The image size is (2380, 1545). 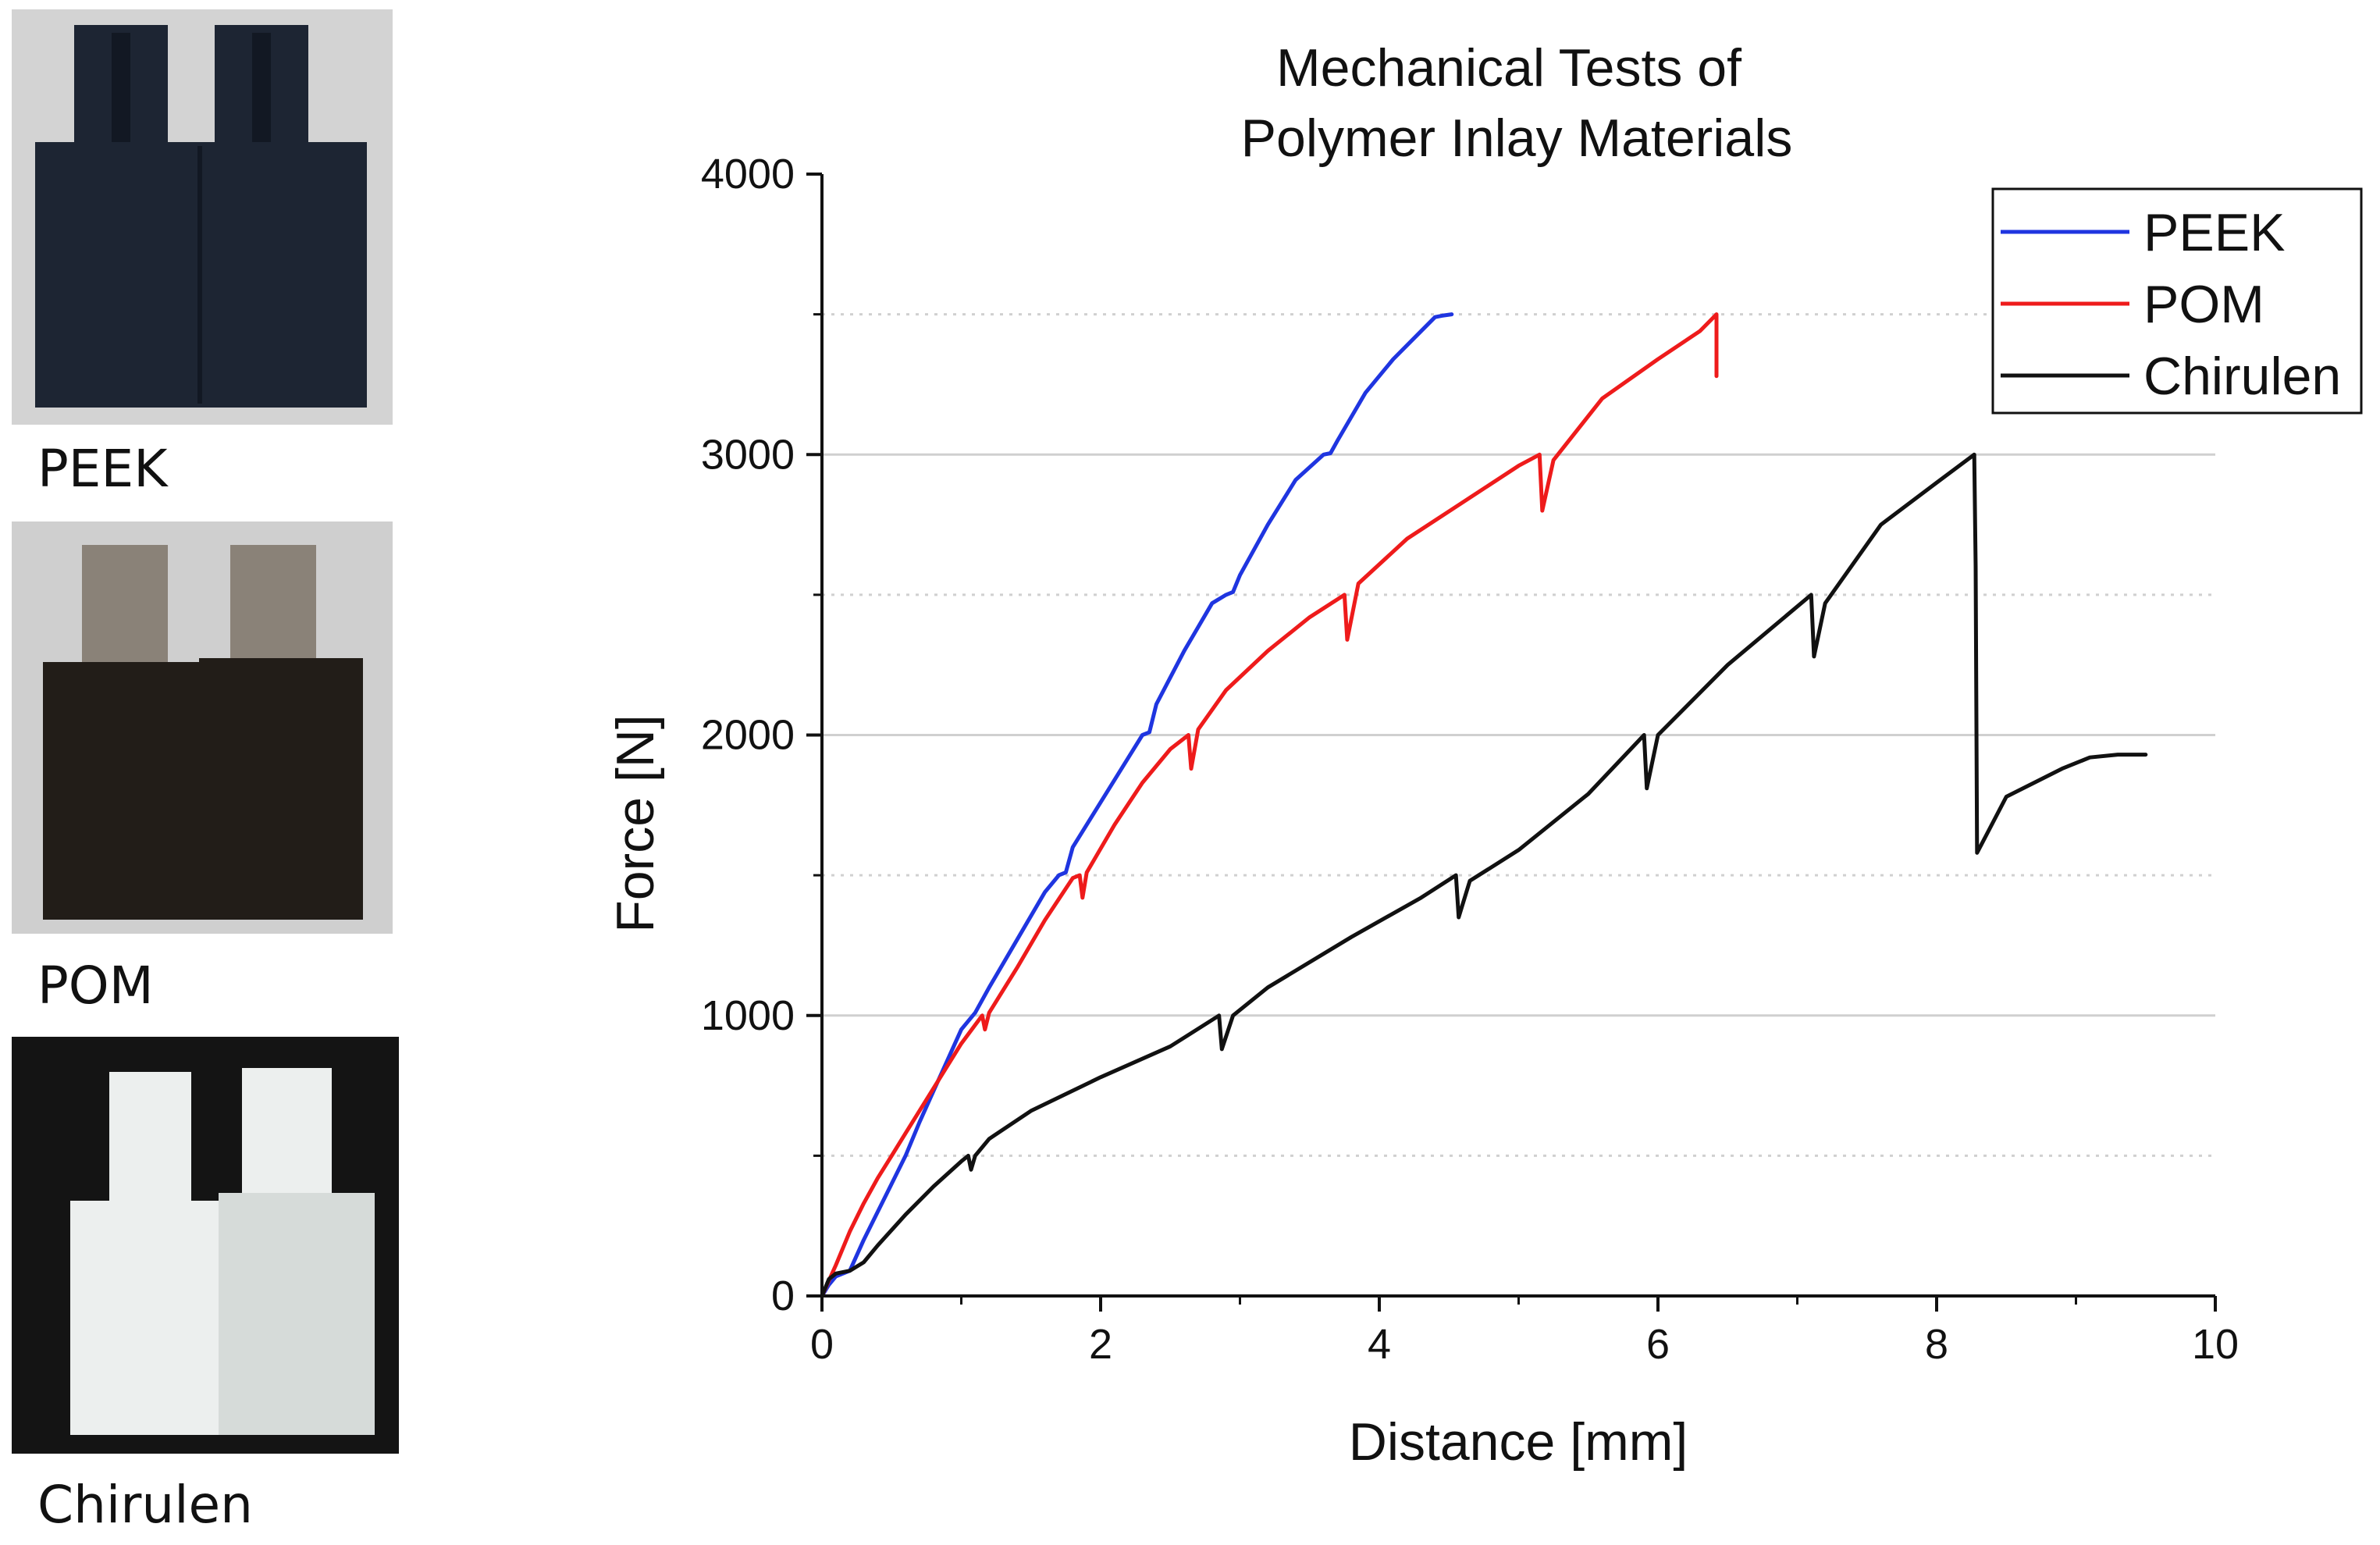 I want to click on x-tick-label: 4, so click(x=1379, y=1344).